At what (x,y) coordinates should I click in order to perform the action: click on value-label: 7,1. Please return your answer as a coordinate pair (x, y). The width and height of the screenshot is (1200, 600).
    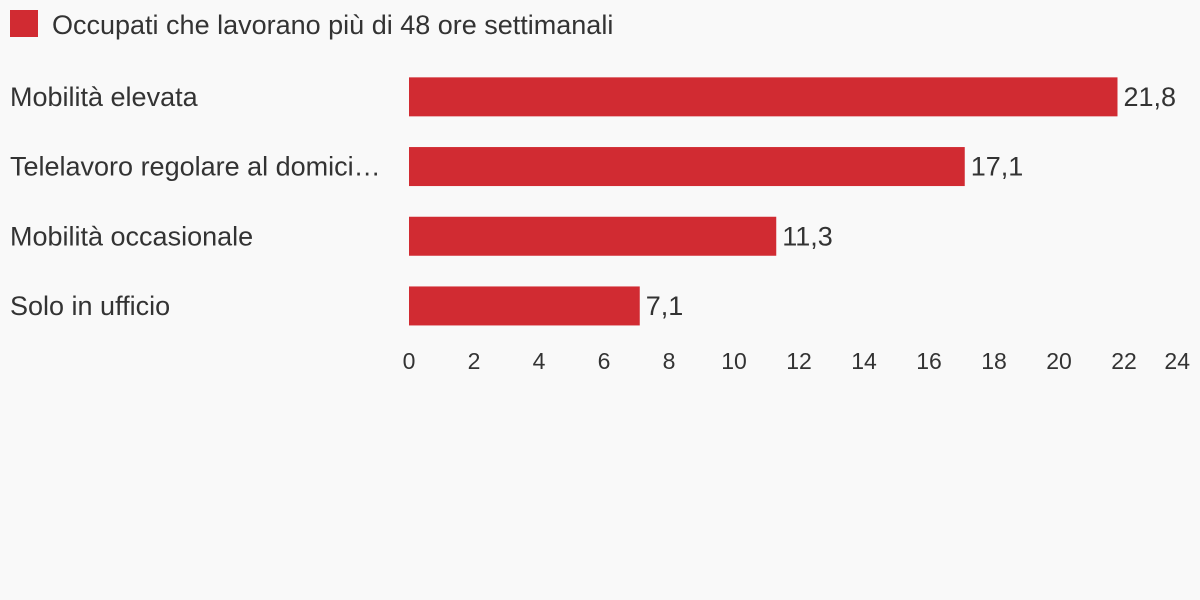
    Looking at the image, I should click on (665, 306).